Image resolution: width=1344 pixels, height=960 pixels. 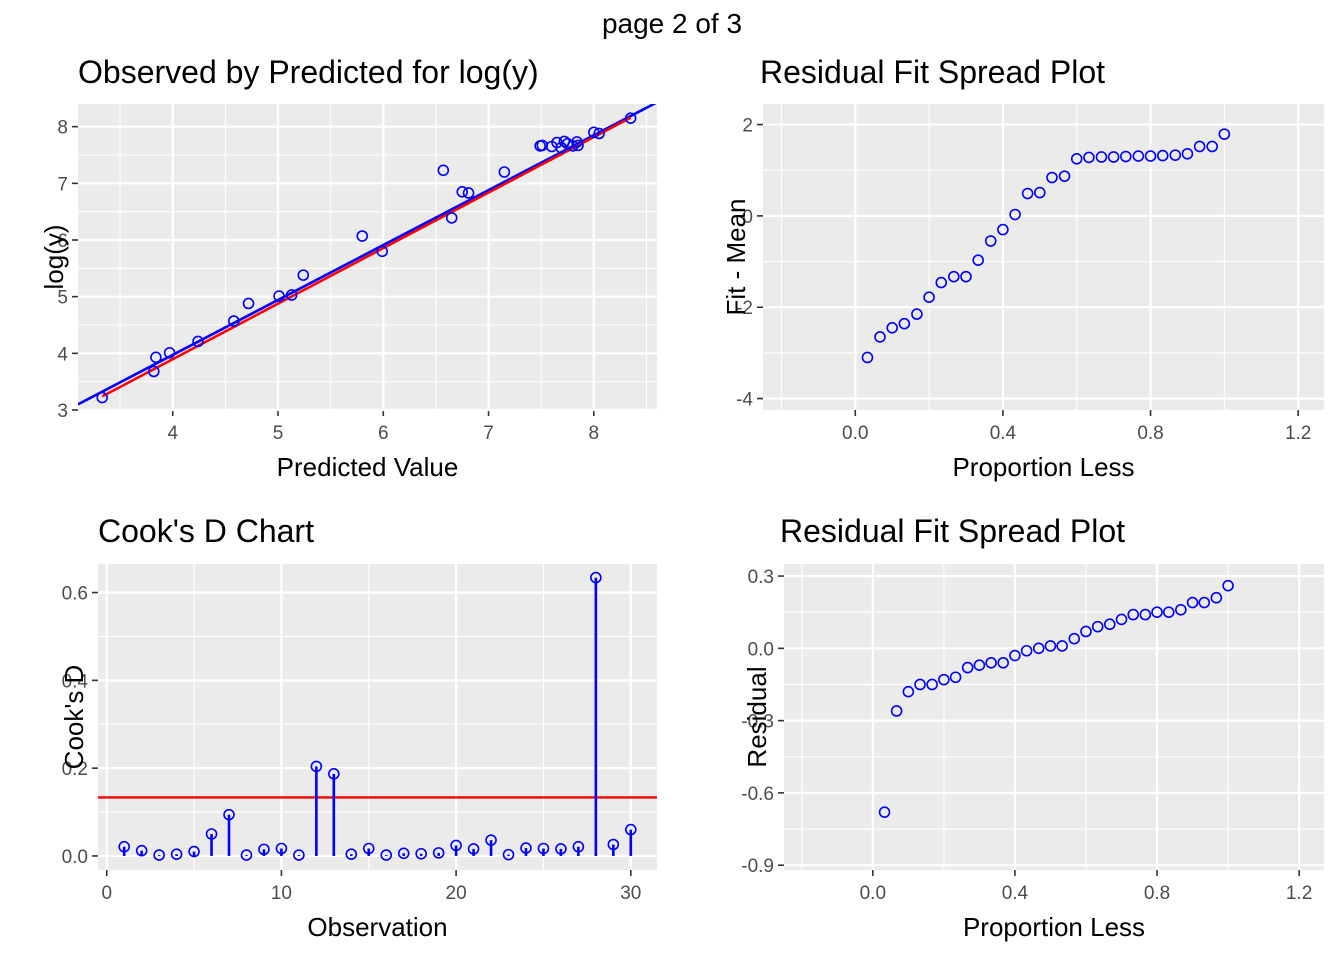 What do you see at coordinates (75, 594) in the screenshot?
I see `y-tick-label: 0.6` at bounding box center [75, 594].